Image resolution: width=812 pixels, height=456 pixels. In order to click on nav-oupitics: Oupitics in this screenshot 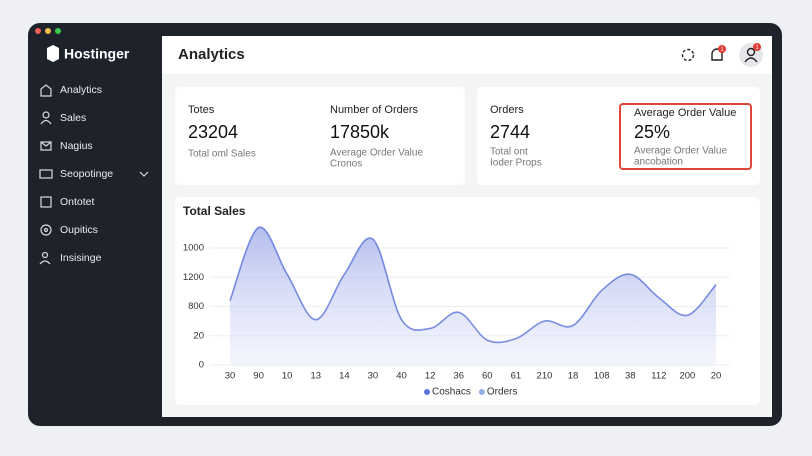, I will do `click(69, 230)`.